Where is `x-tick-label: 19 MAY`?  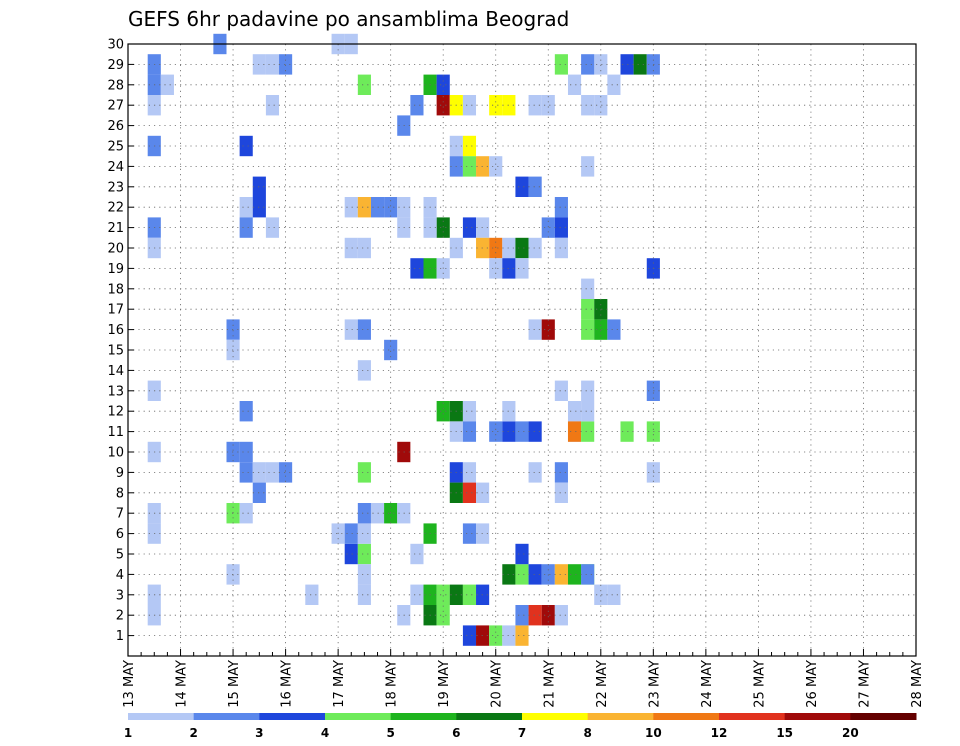 x-tick-label: 19 MAY is located at coordinates (444, 684).